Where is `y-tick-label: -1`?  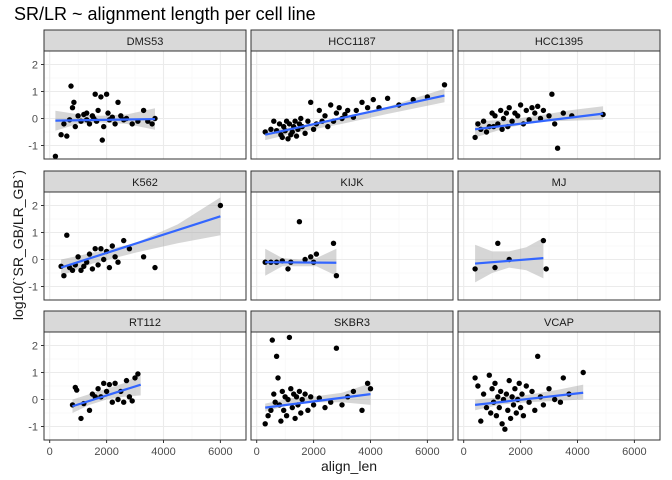
y-tick-label: -1 is located at coordinates (33, 147).